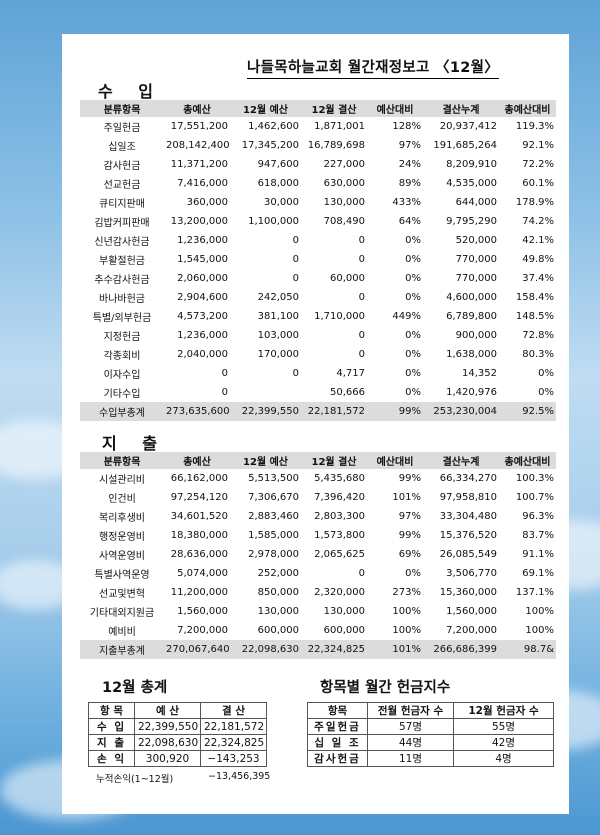 This screenshot has width=600, height=835. I want to click on value-cell: 191,685,264, so click(465, 145).